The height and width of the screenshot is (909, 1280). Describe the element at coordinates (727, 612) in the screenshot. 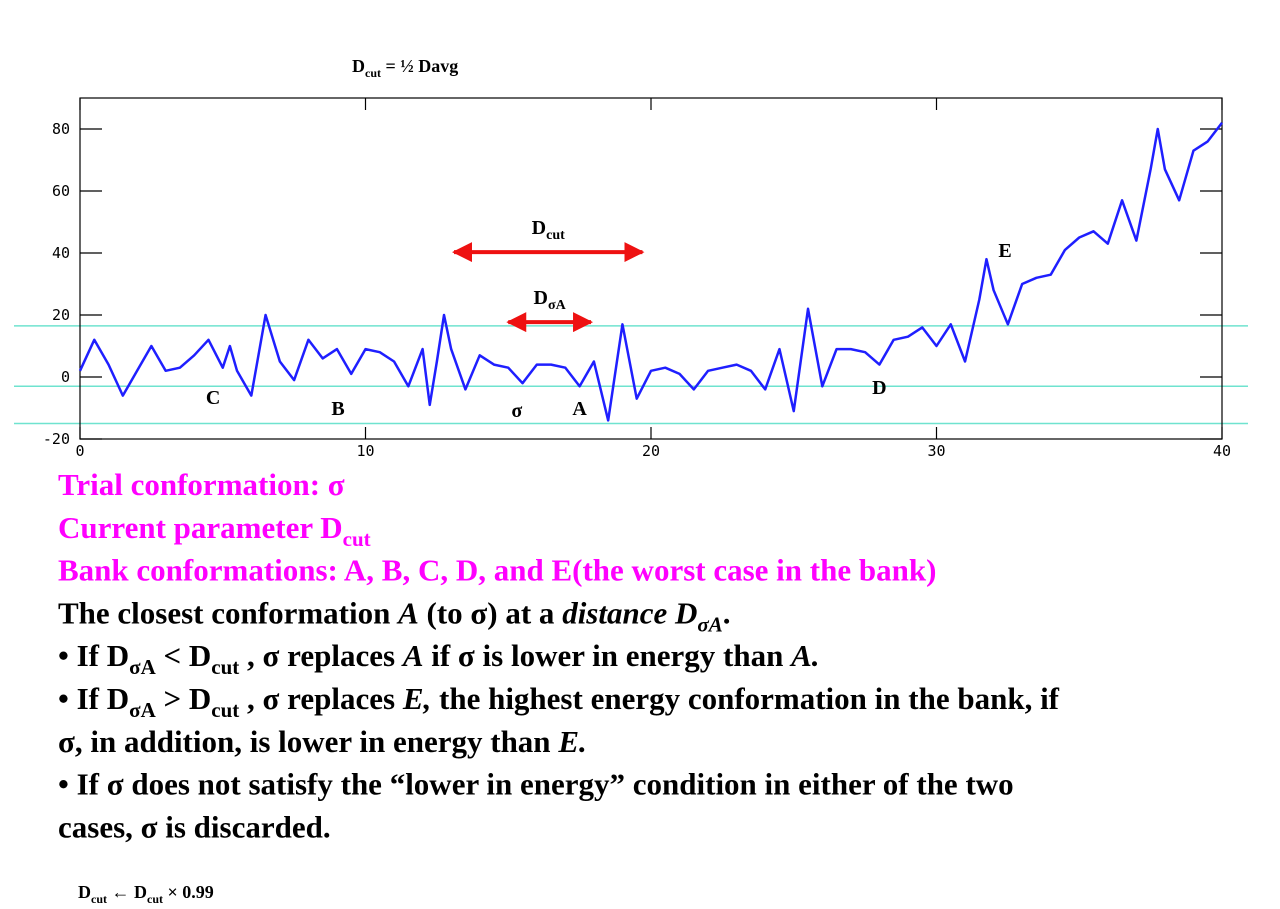

I see `text-segment: .` at that location.